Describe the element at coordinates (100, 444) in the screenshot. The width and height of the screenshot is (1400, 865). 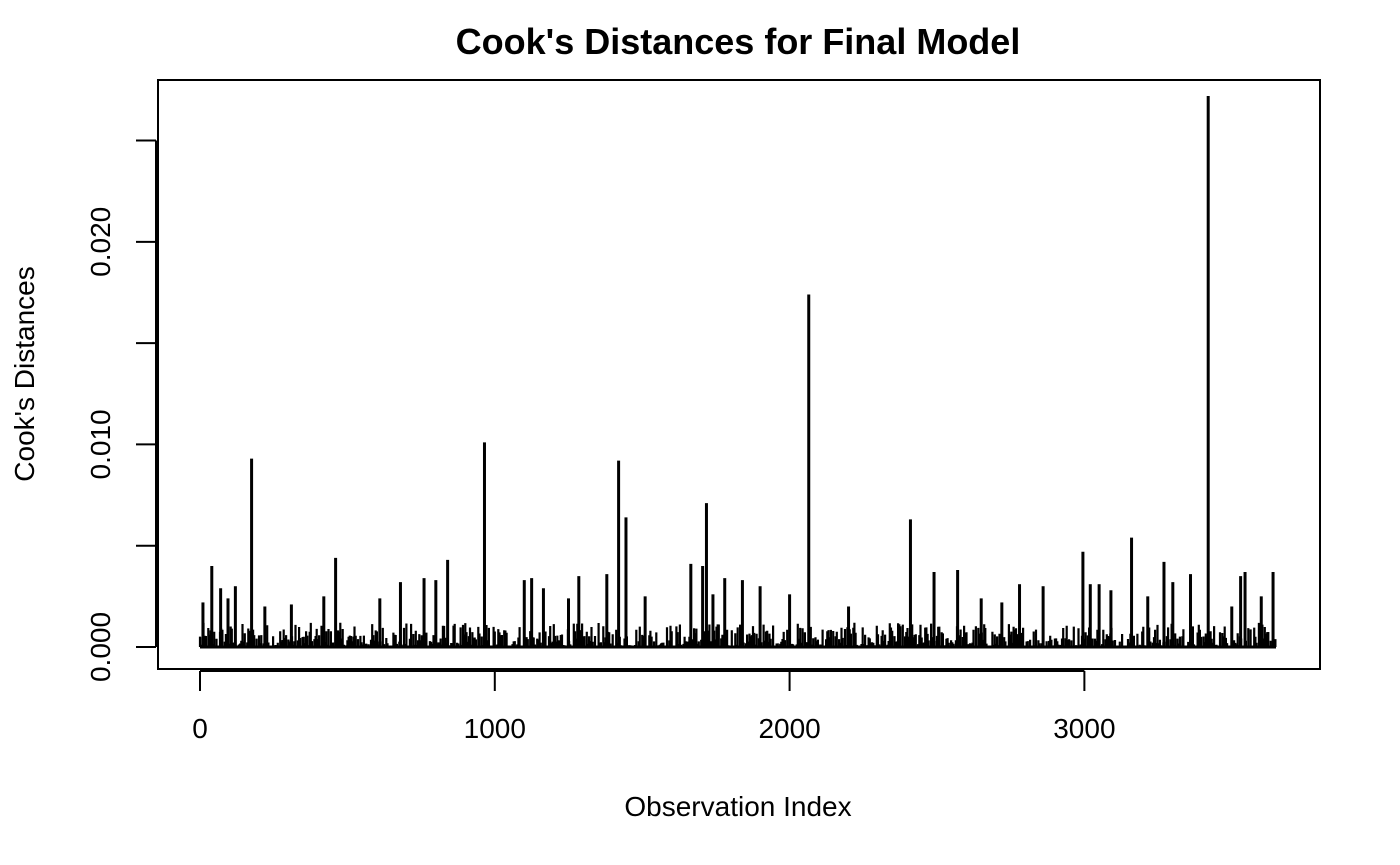
I see `y-tick-label: 0.010` at that location.